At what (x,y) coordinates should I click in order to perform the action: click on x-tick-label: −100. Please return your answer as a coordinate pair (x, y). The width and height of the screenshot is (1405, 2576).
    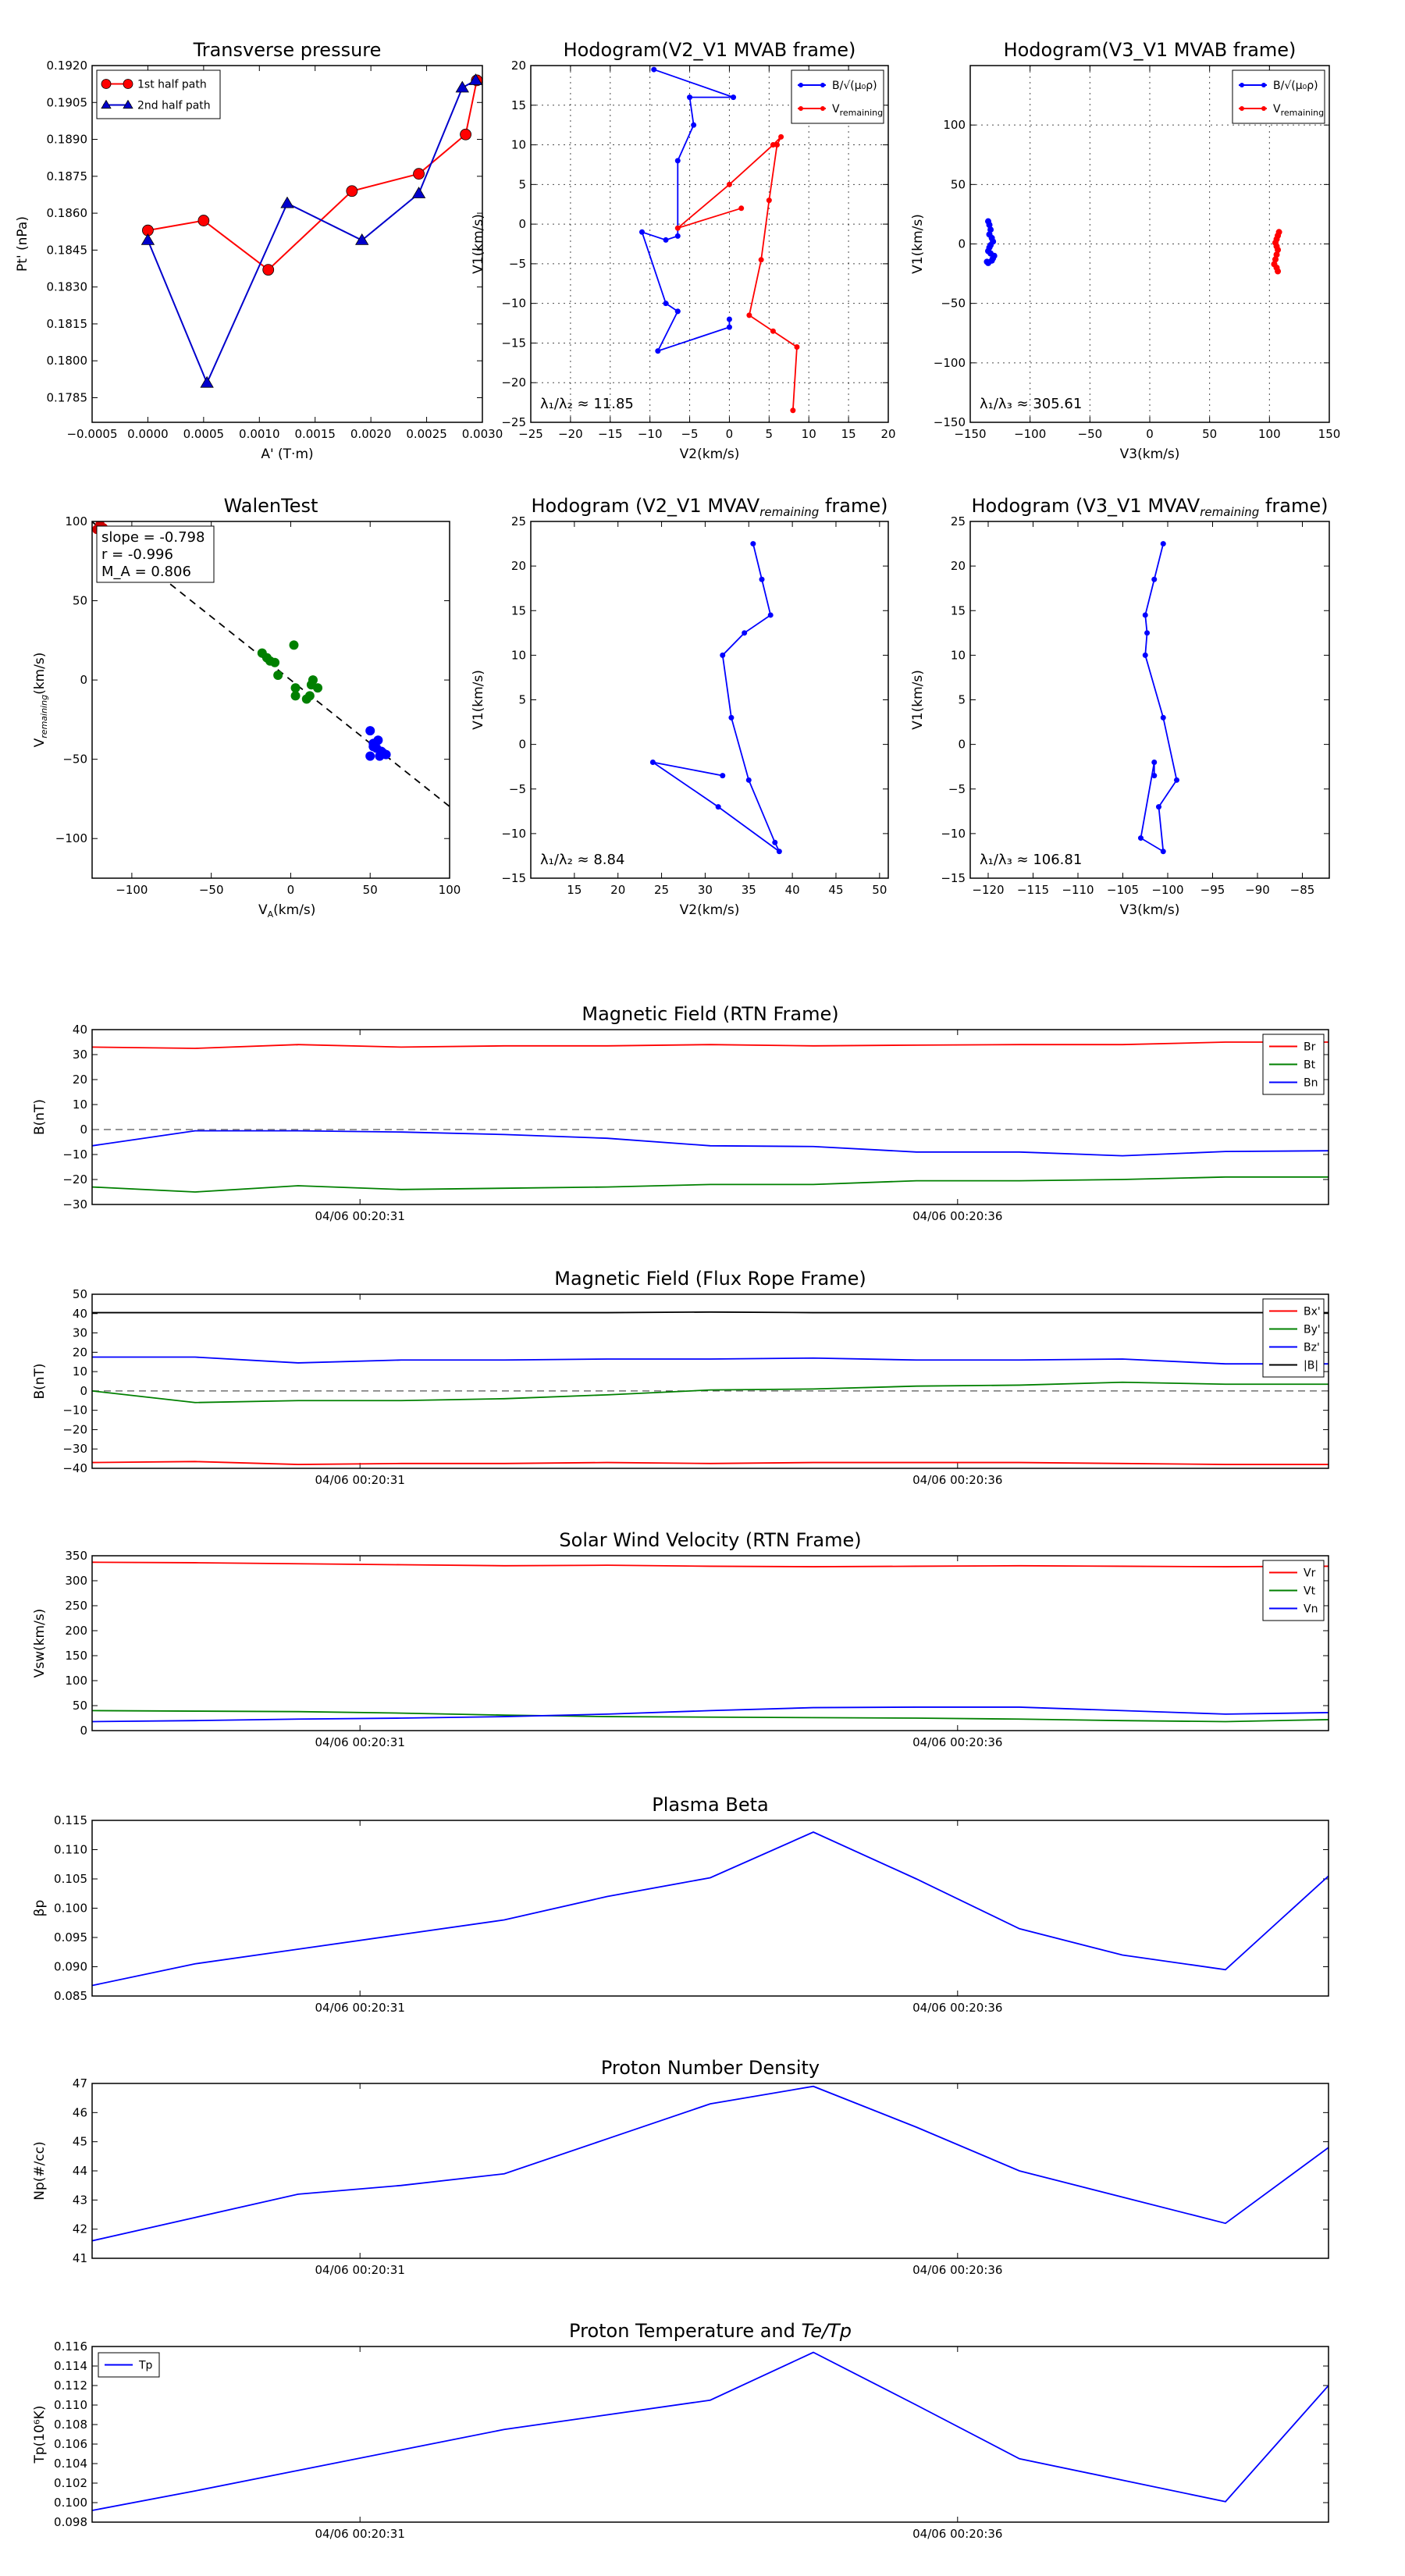
    Looking at the image, I should click on (1030, 434).